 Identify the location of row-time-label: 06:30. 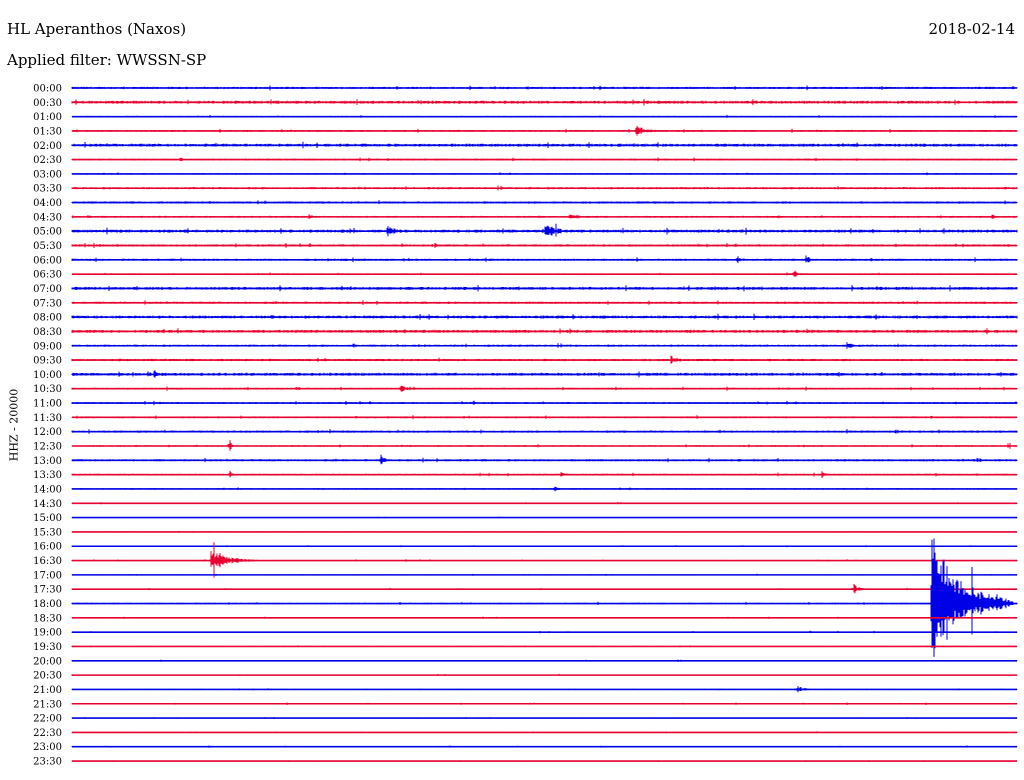
(47, 275).